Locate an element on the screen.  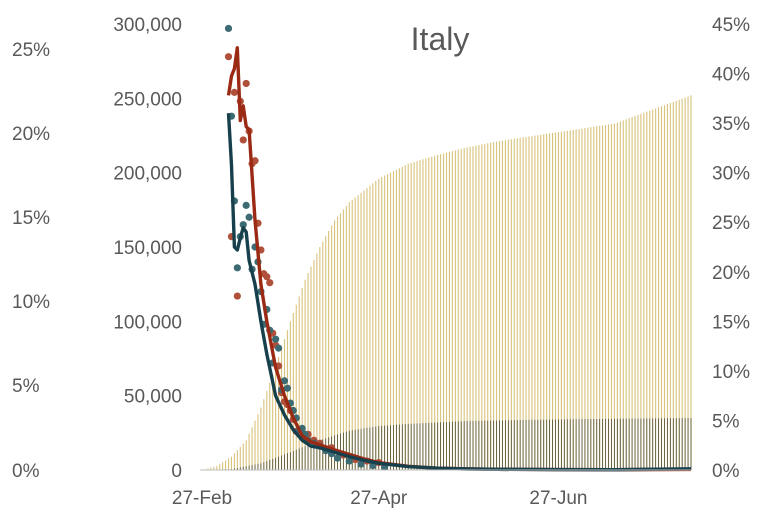
y2-tick-label: 30% is located at coordinates (731, 174).